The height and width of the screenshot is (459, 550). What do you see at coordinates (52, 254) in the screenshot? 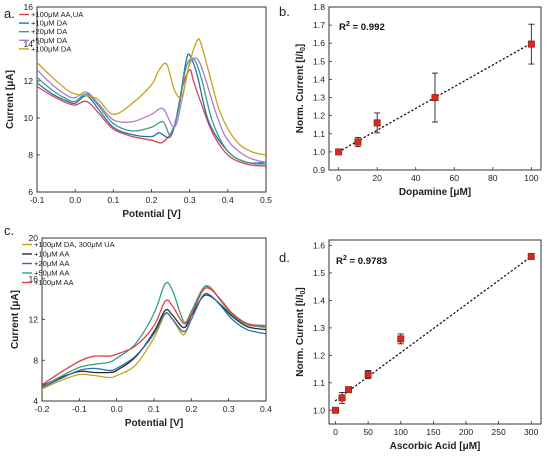
I see `legend-entry: +10μM AA` at bounding box center [52, 254].